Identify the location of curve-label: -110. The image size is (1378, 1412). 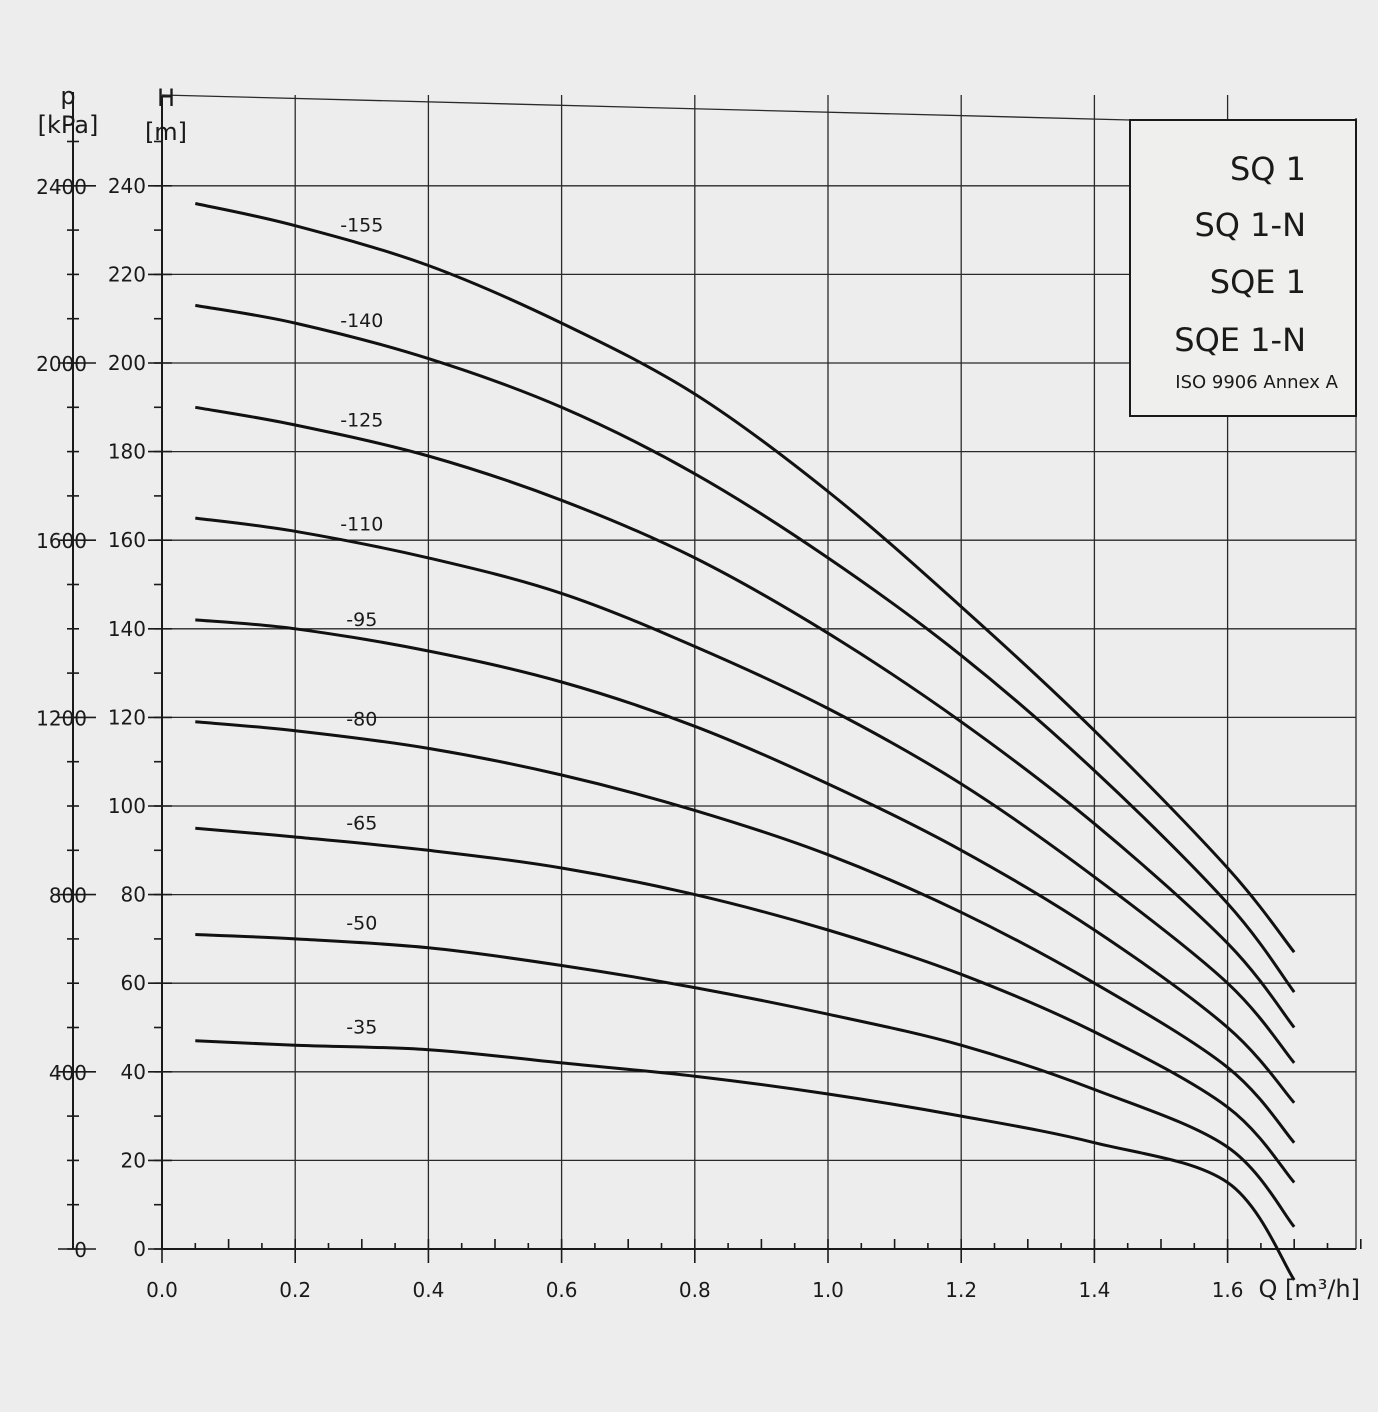
(361, 525).